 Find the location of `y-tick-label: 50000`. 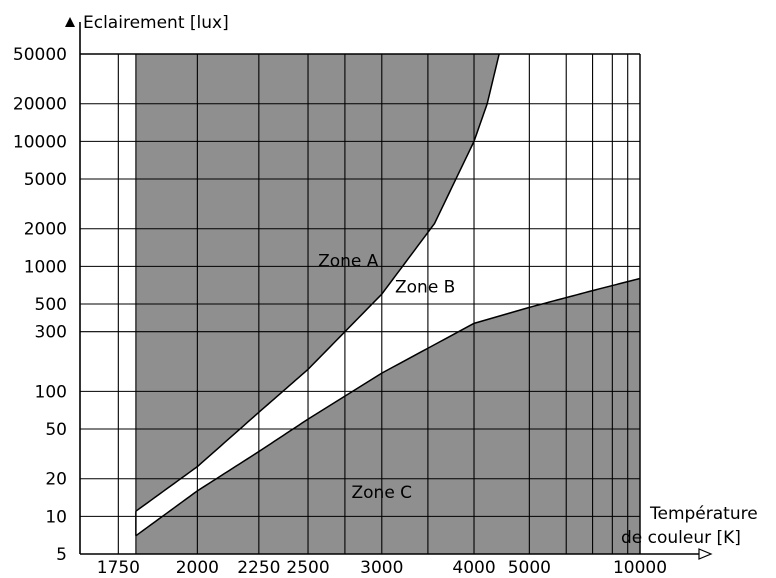

y-tick-label: 50000 is located at coordinates (40, 55).